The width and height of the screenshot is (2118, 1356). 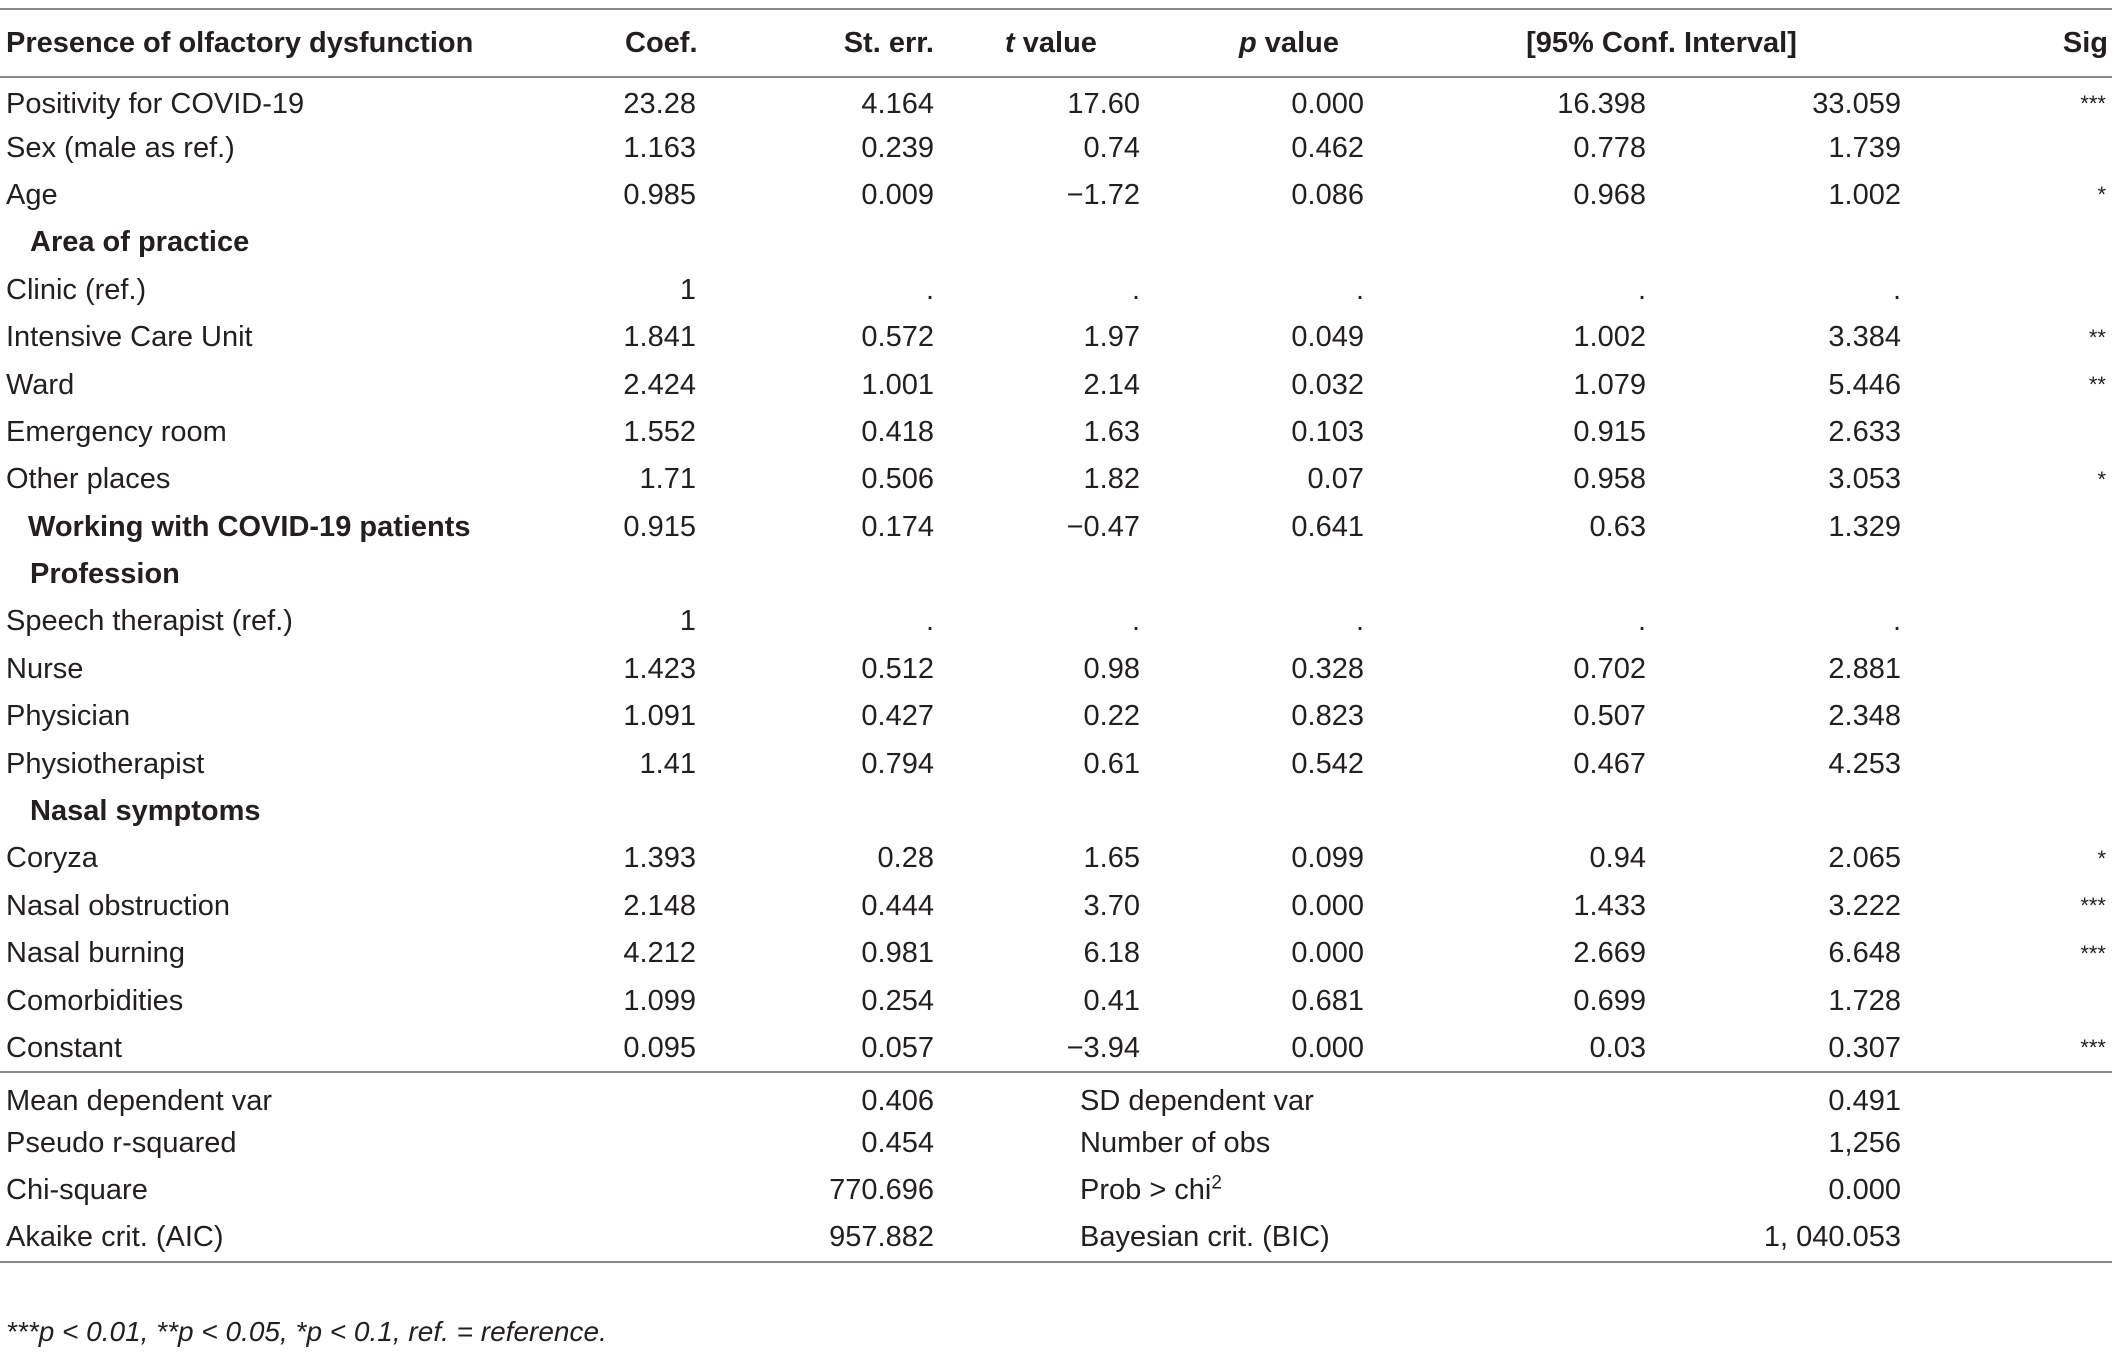 I want to click on cell-ci-lower: 0.968, so click(x=1609, y=194).